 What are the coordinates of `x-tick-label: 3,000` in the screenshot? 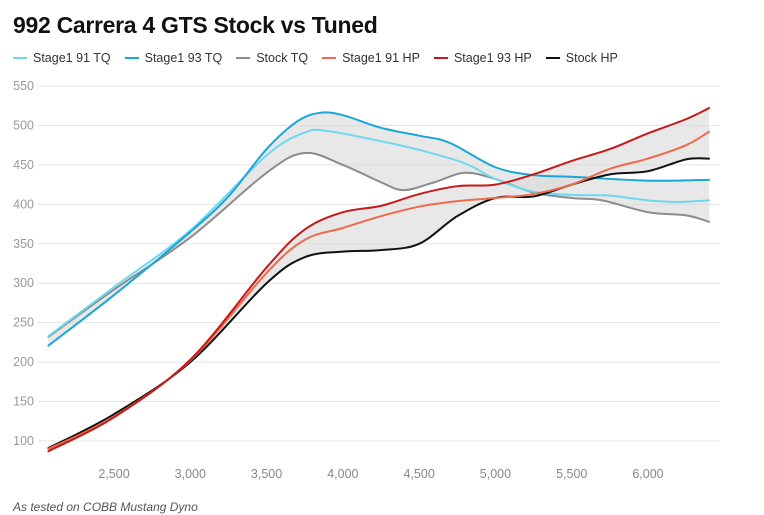 It's located at (190, 474).